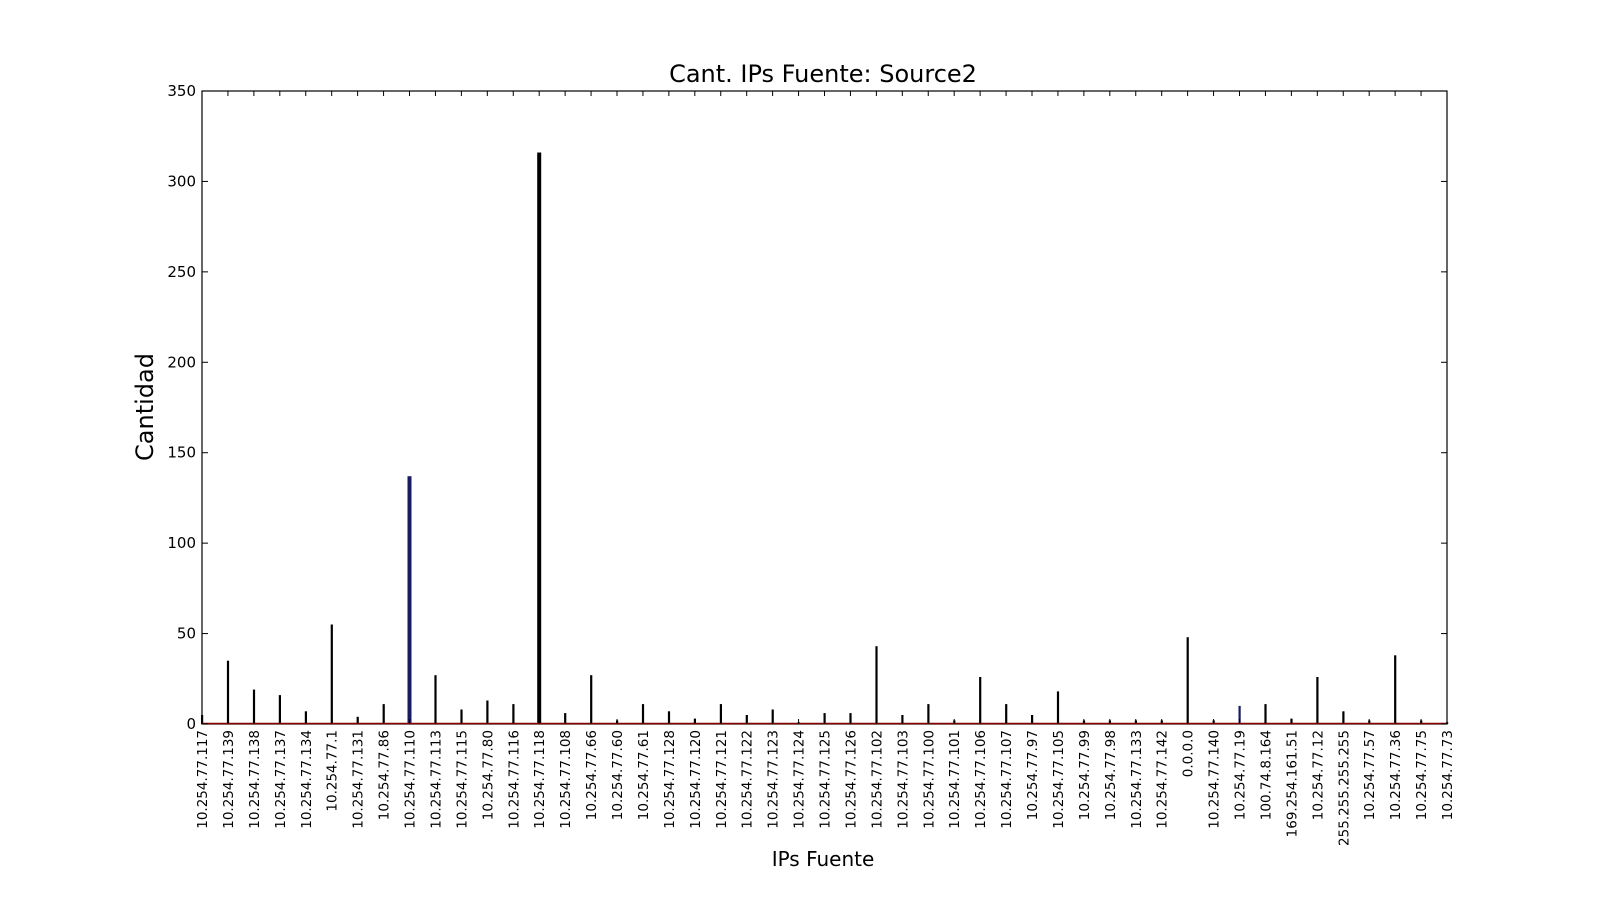 The image size is (1600, 904). I want to click on x-tick-label: 10.254.77.107, so click(1007, 779).